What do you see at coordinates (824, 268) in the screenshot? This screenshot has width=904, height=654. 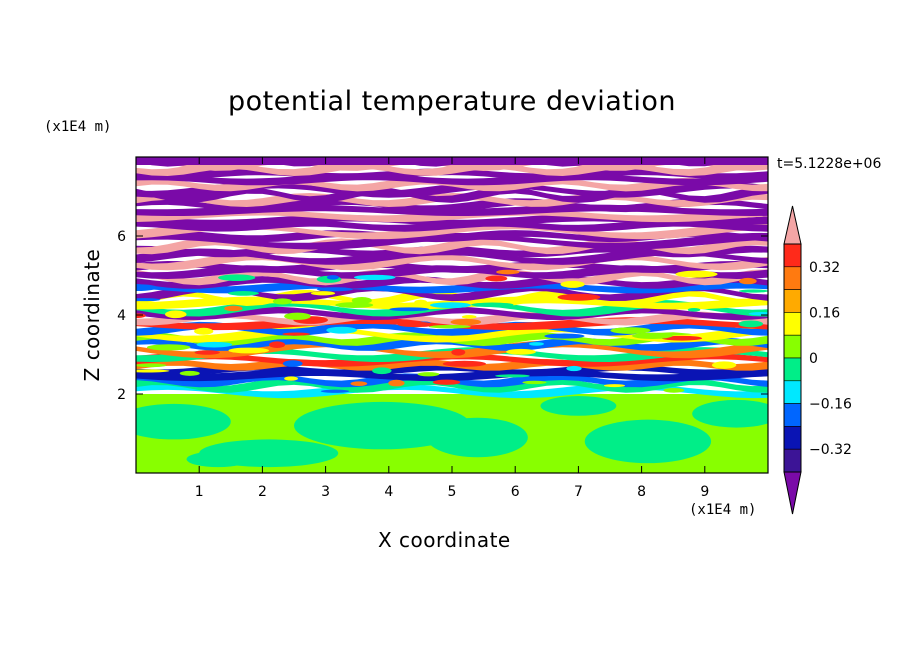 I see `colorbar-label: 0.32` at bounding box center [824, 268].